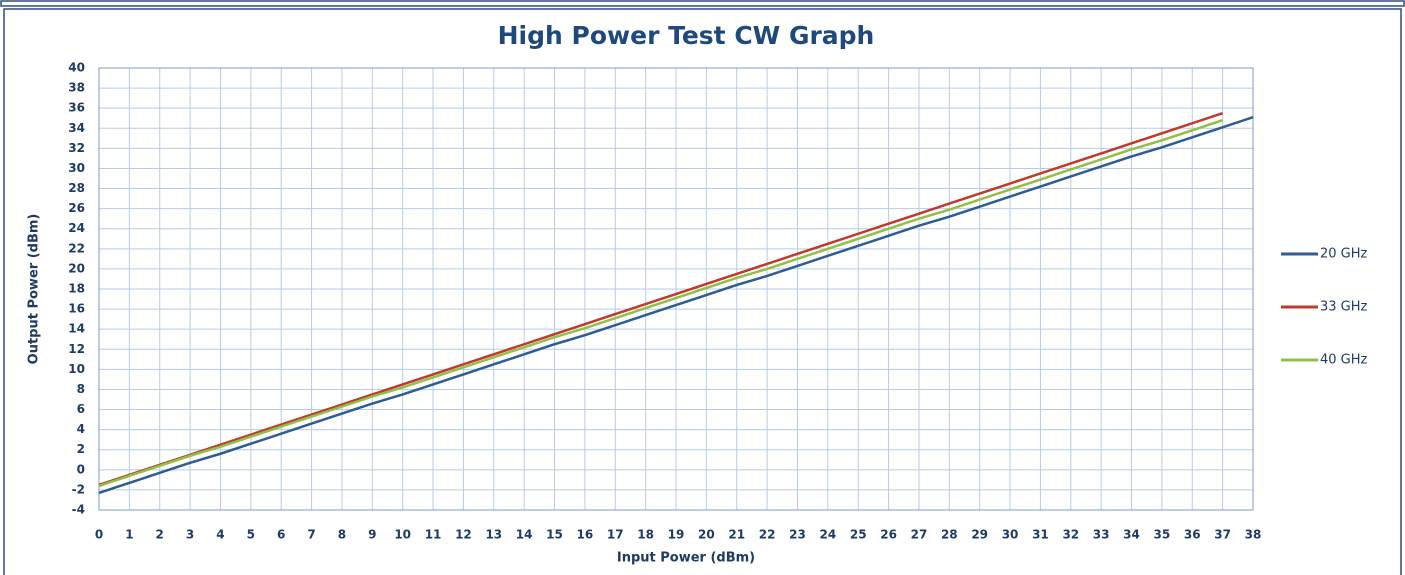 This screenshot has width=1405, height=575. Describe the element at coordinates (888, 535) in the screenshot. I see `x-tick-label: 26` at that location.